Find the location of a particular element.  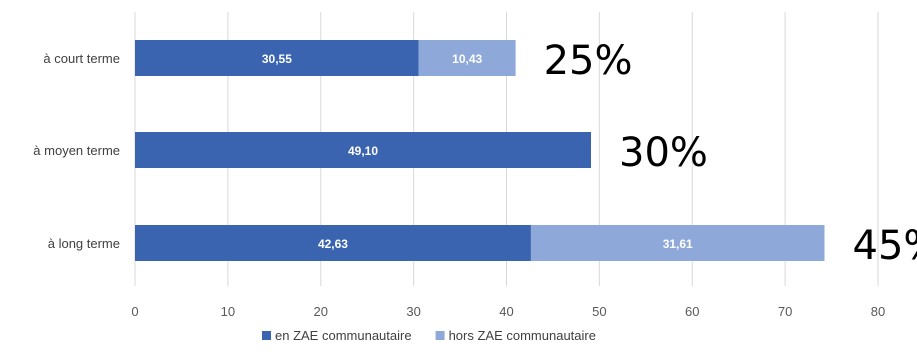

legend-label: hors ZAE communautaire is located at coordinates (522, 335).